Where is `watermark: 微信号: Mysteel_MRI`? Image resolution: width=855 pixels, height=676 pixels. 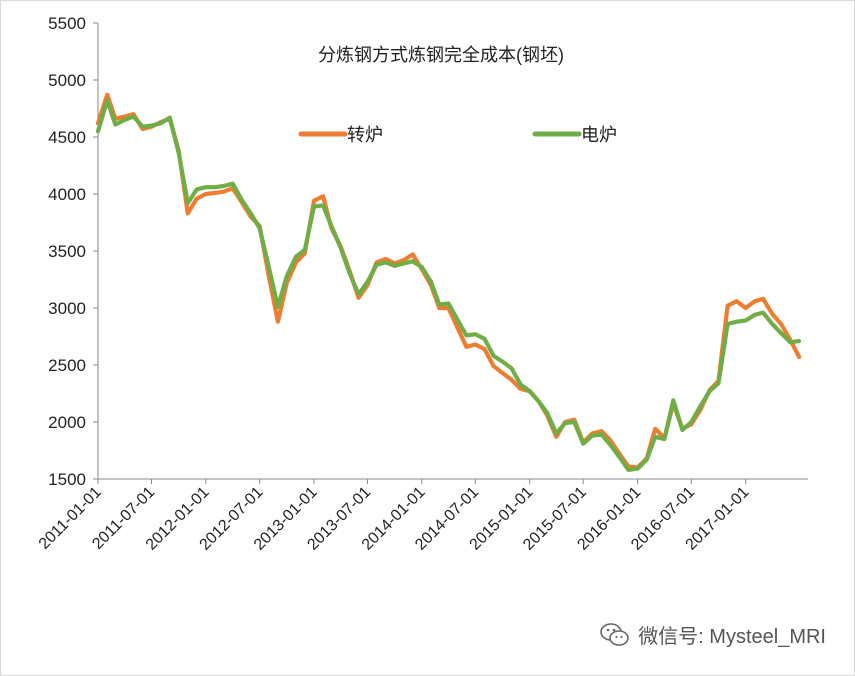
watermark: 微信号: Mysteel_MRI is located at coordinates (713, 634).